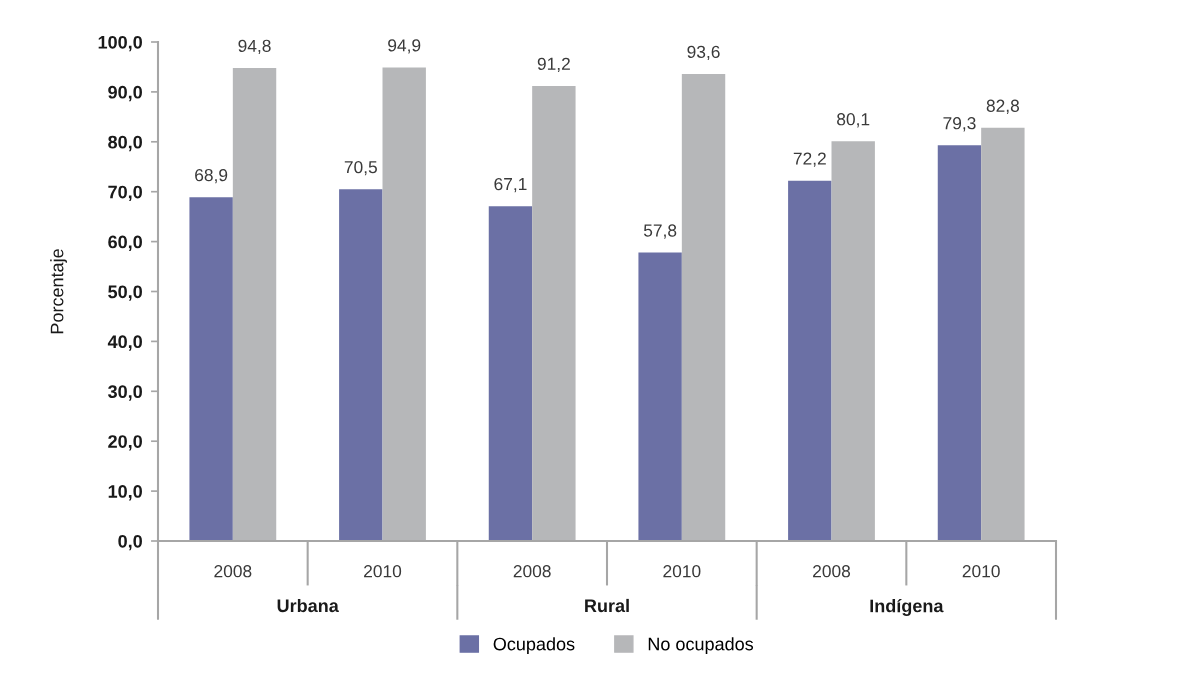 The image size is (1202, 675). Describe the element at coordinates (130, 542) in the screenshot. I see `y-tick-label: 0,0` at that location.